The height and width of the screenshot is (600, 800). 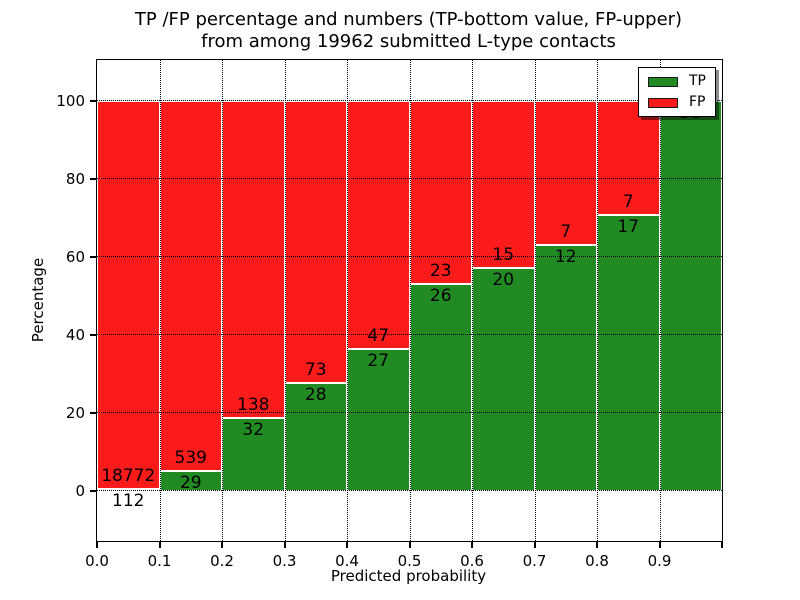 What do you see at coordinates (190, 483) in the screenshot?
I see `tp-count-label: 29` at bounding box center [190, 483].